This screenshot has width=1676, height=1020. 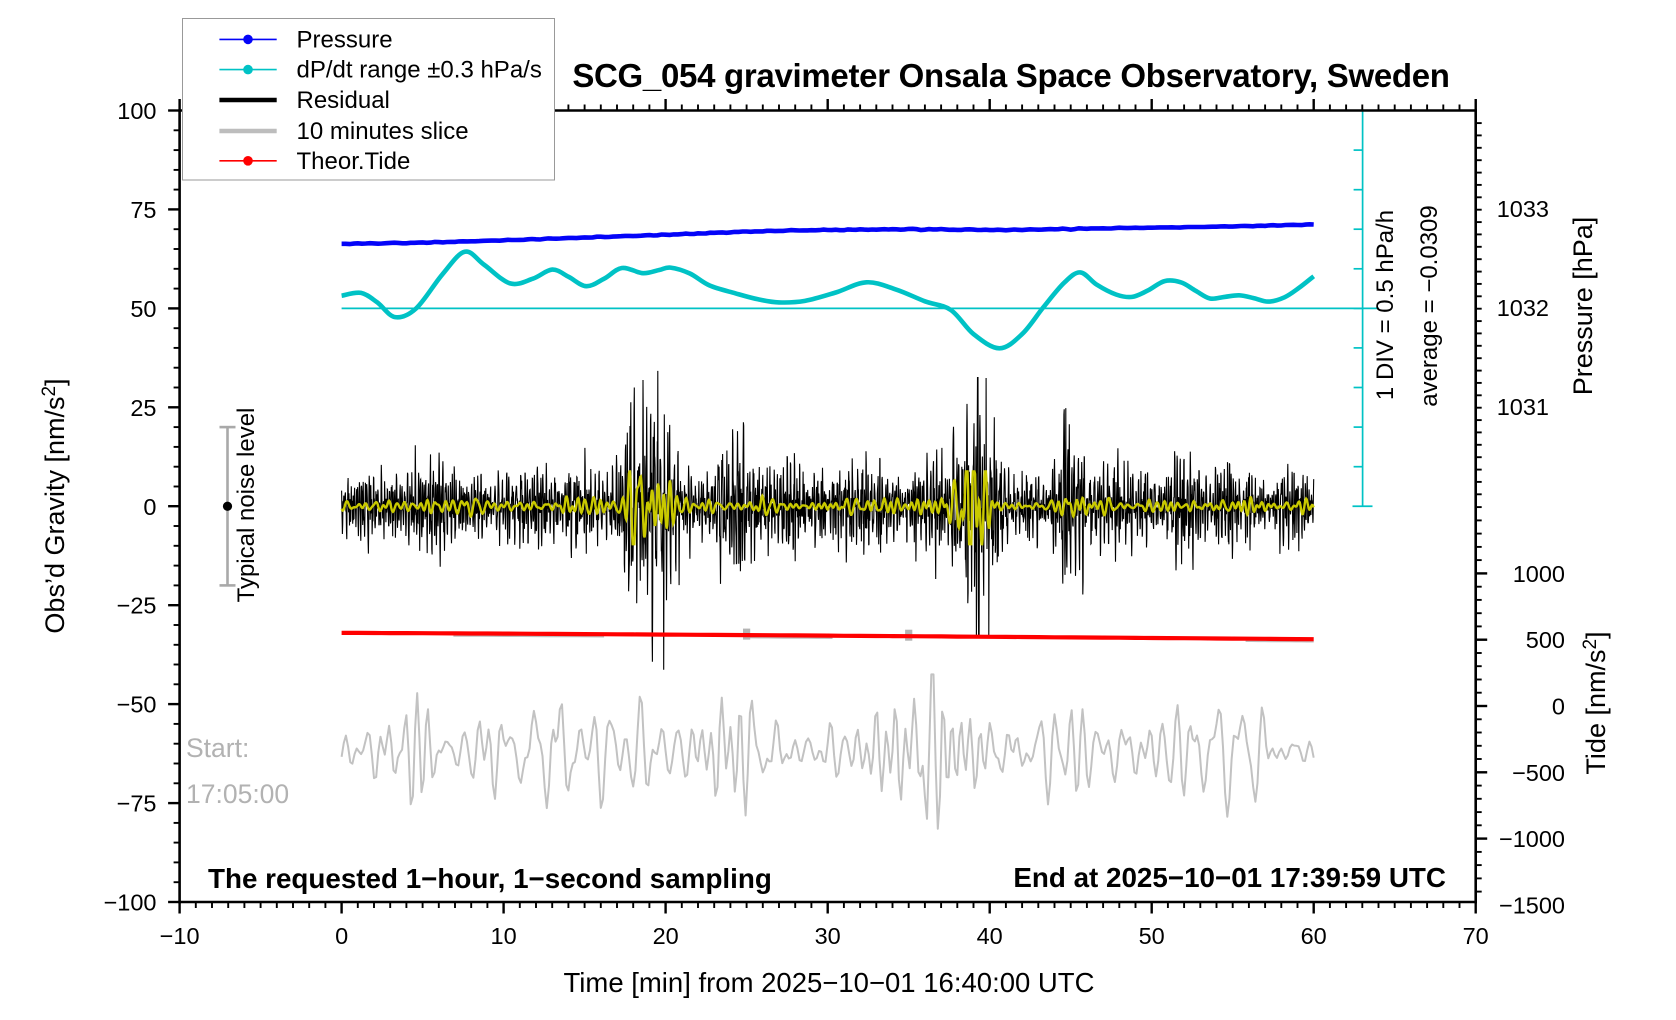 What do you see at coordinates (354, 161) in the screenshot?
I see `svg-text: Theor.Tide` at bounding box center [354, 161].